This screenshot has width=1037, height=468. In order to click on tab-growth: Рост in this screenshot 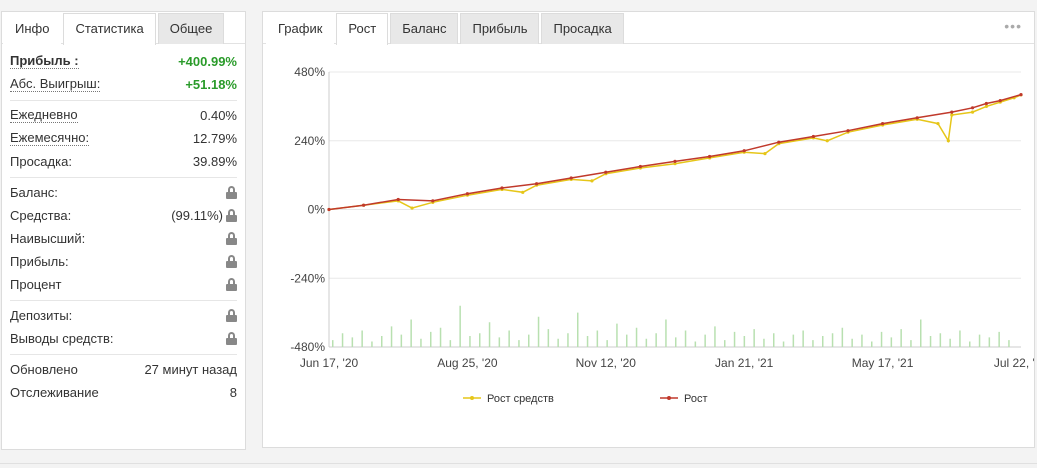, I will do `click(362, 29)`.